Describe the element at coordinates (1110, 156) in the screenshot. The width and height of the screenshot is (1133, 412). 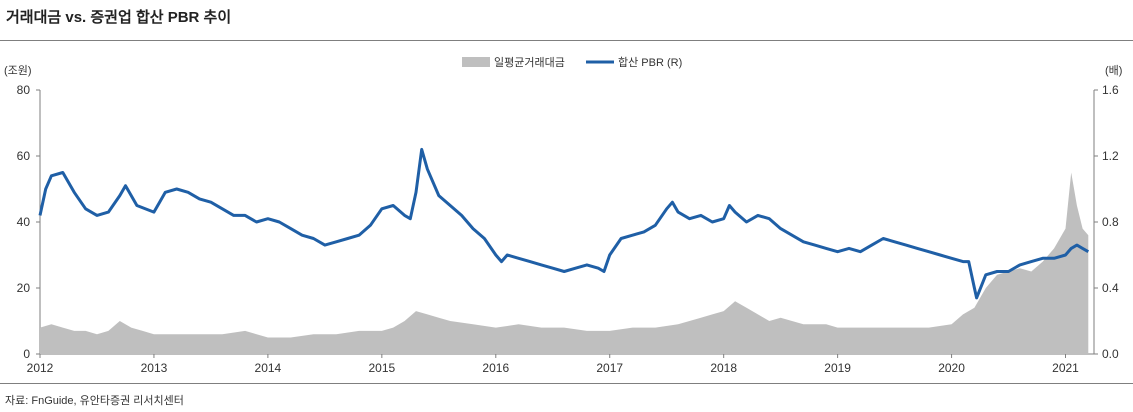
I see `y-right-tick-label: 1.2` at that location.